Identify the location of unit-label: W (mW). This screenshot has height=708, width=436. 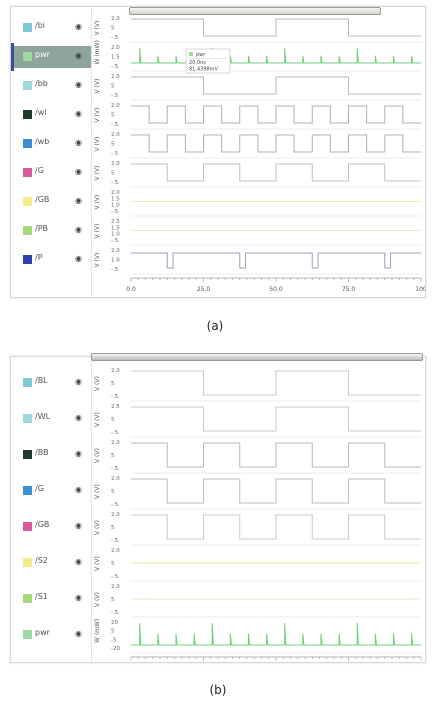
(97, 631).